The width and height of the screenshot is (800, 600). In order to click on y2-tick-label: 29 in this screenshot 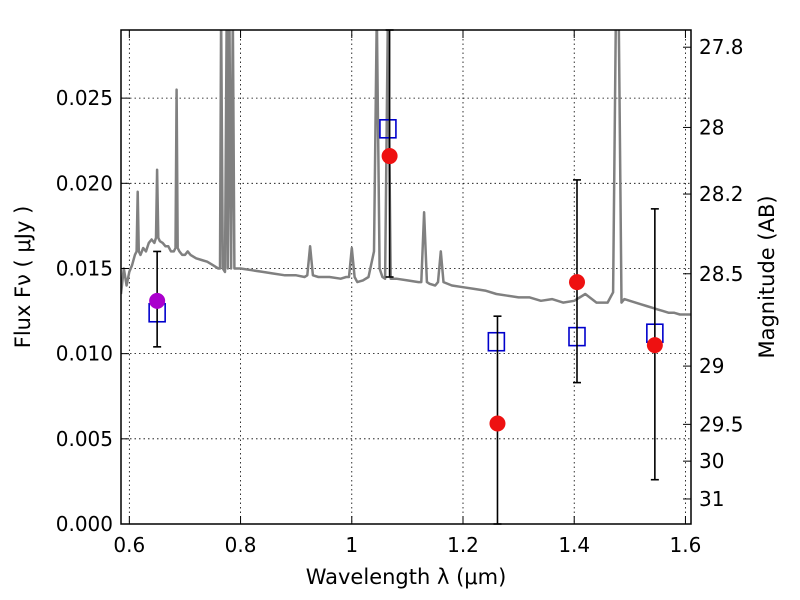, I will do `click(711, 366)`.